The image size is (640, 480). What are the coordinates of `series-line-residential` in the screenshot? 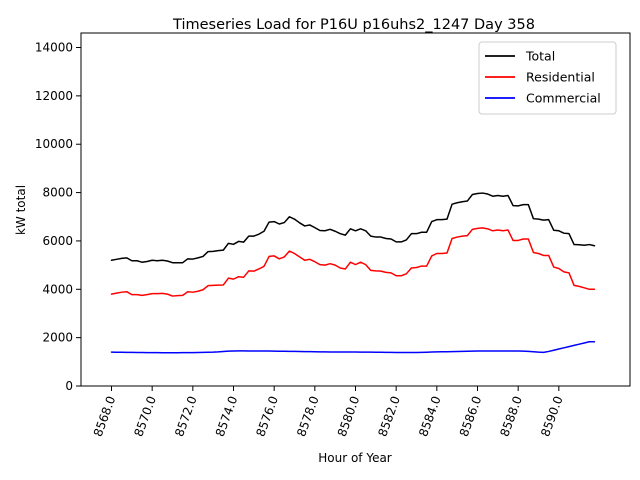 It's located at (353, 262).